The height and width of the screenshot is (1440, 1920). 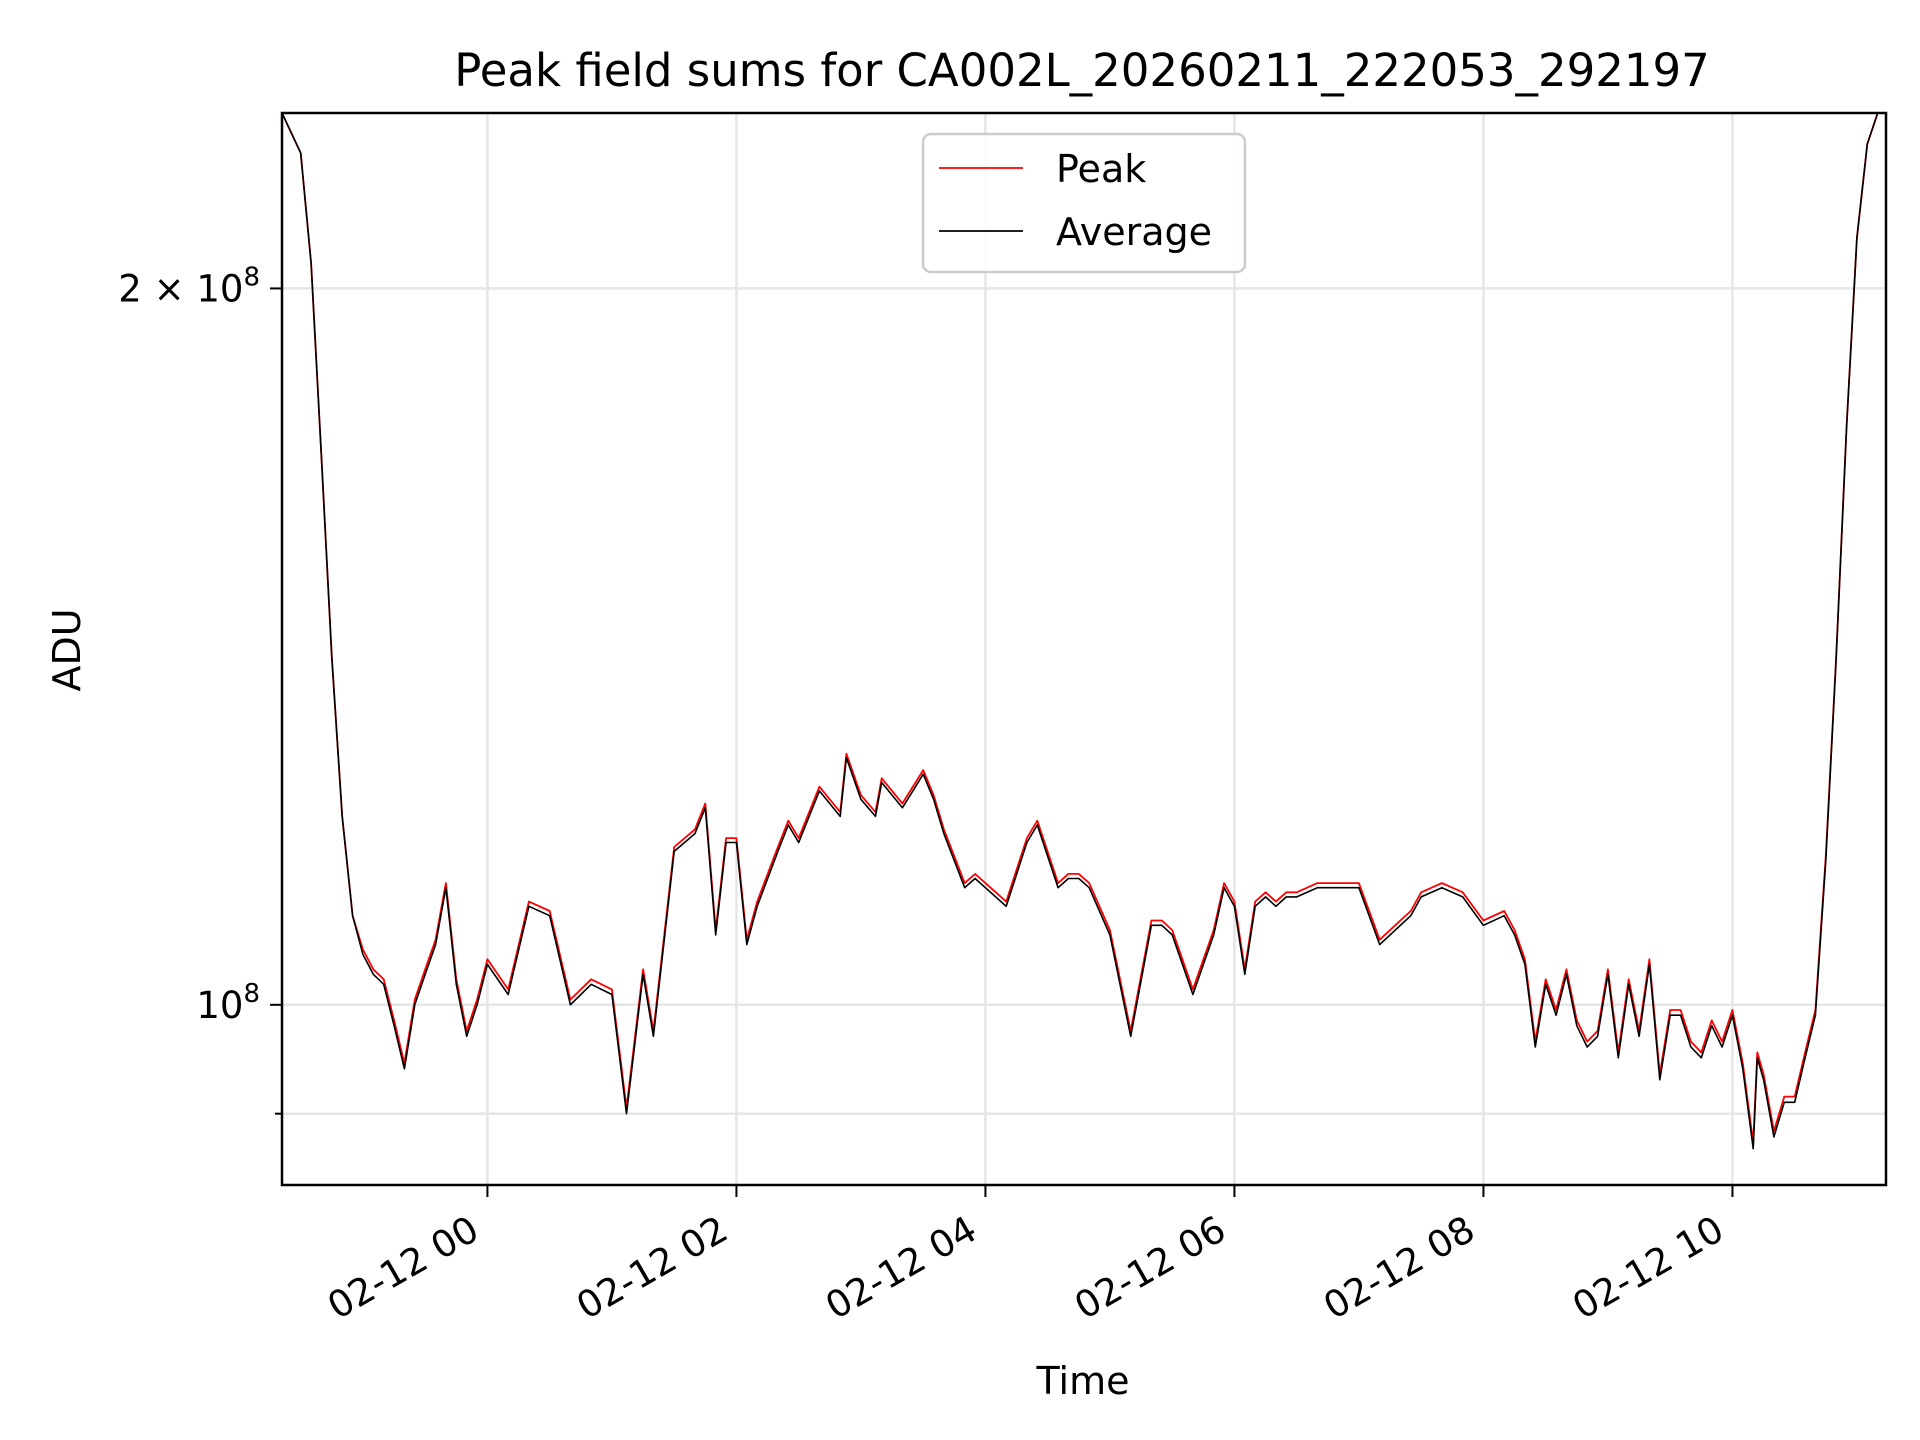 What do you see at coordinates (1101, 169) in the screenshot?
I see `legend-label-peak: Peak` at bounding box center [1101, 169].